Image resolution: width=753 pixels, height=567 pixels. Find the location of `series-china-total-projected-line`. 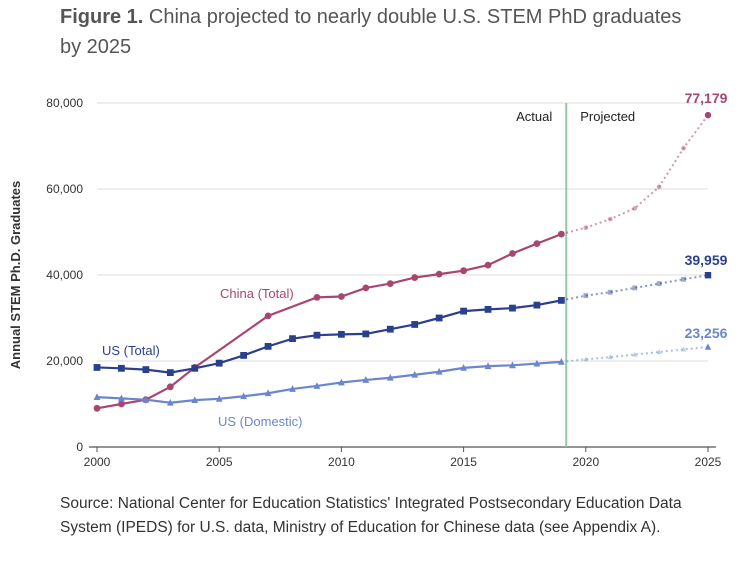

series-china-total-projected-line is located at coordinates (635, 175).